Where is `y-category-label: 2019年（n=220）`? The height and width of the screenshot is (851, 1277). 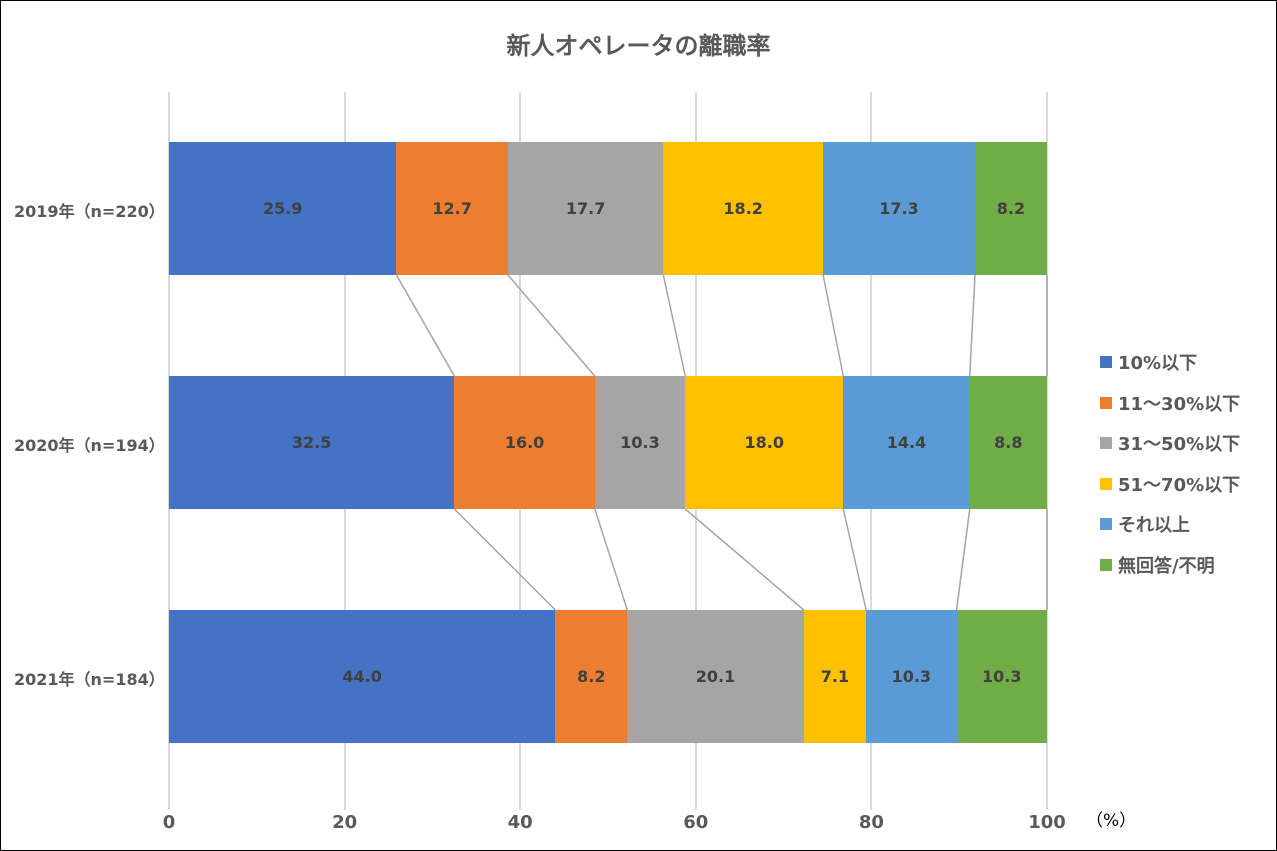
y-category-label: 2019年（n=220） is located at coordinates (89, 211).